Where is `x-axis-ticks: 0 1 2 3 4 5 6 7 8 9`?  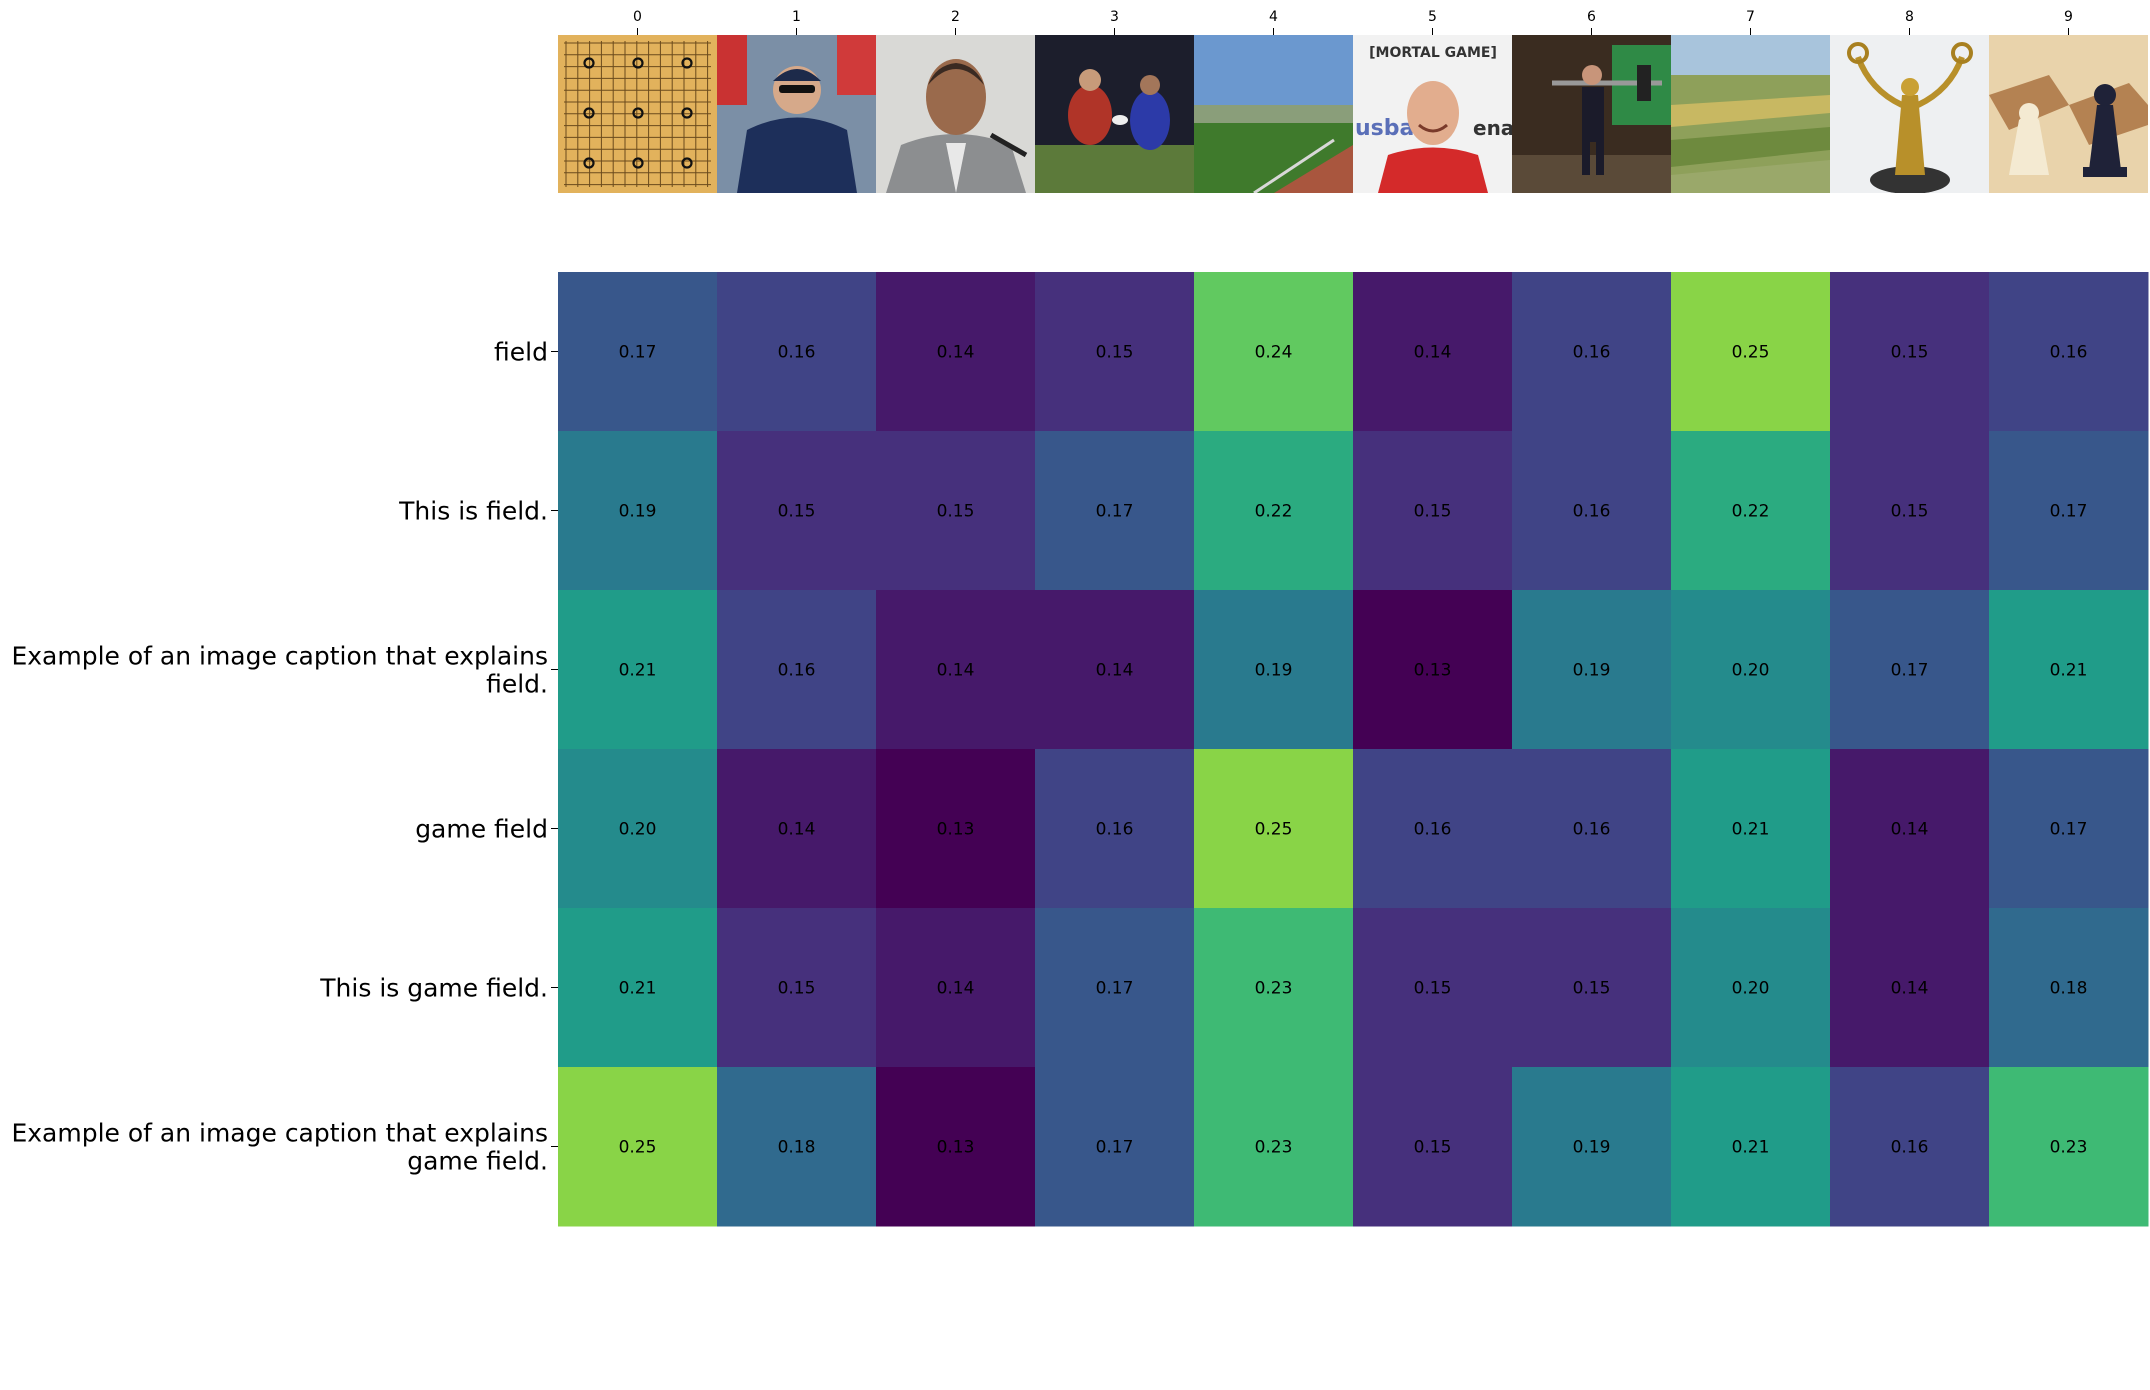
x-axis-ticks: 0 1 2 3 4 5 6 7 8 9 is located at coordinates (1353, 22).